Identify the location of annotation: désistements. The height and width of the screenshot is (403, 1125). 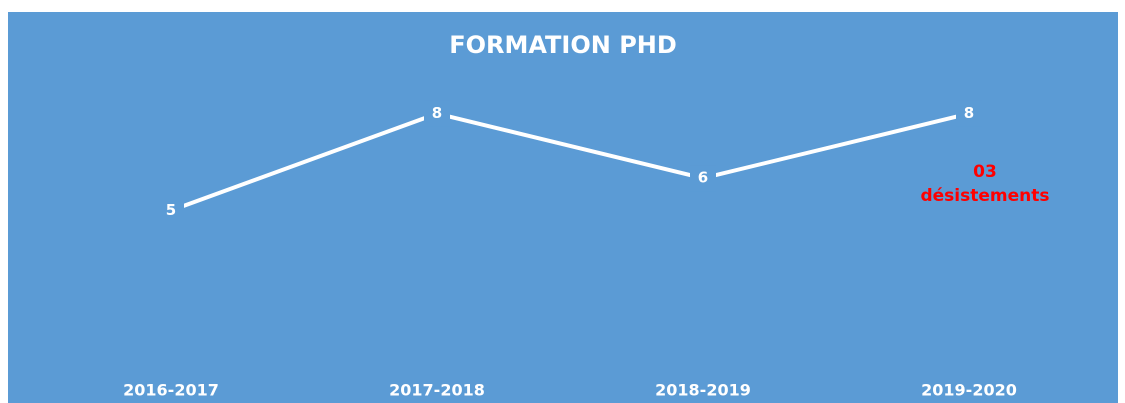
(984, 196).